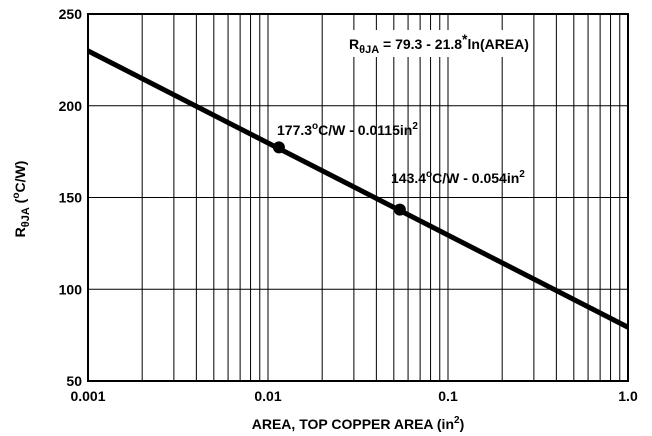  What do you see at coordinates (420, 44) in the screenshot?
I see `equation-mid: = 79.3 - 21.8` at bounding box center [420, 44].